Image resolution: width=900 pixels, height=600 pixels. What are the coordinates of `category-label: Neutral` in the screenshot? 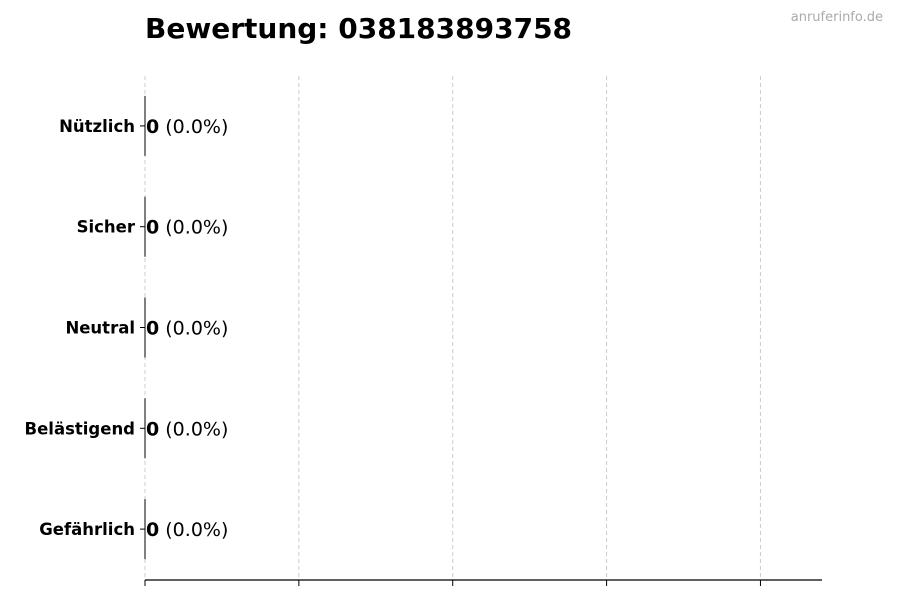 It's located at (100, 328).